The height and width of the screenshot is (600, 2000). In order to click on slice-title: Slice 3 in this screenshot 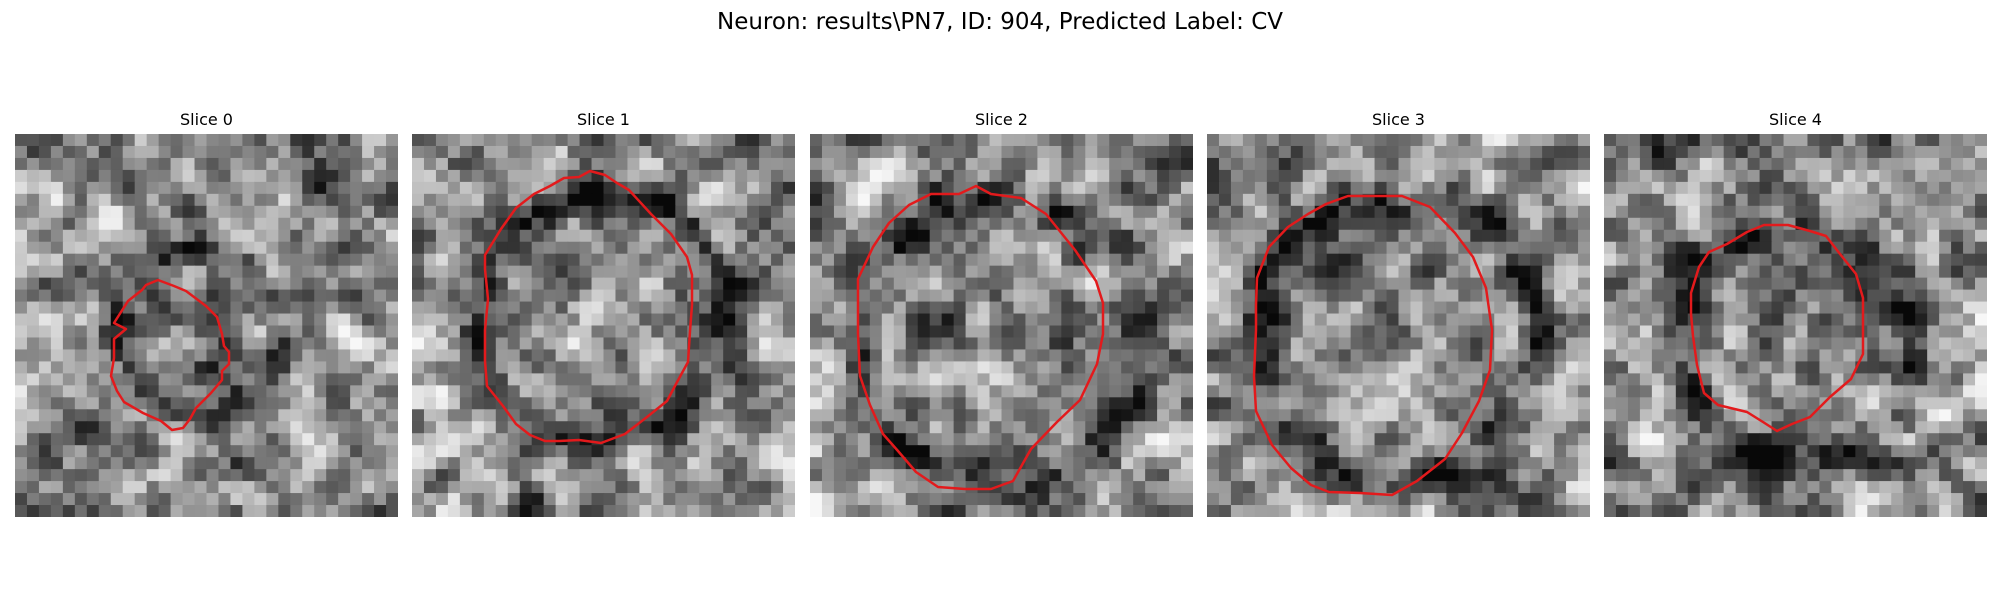, I will do `click(1398, 119)`.